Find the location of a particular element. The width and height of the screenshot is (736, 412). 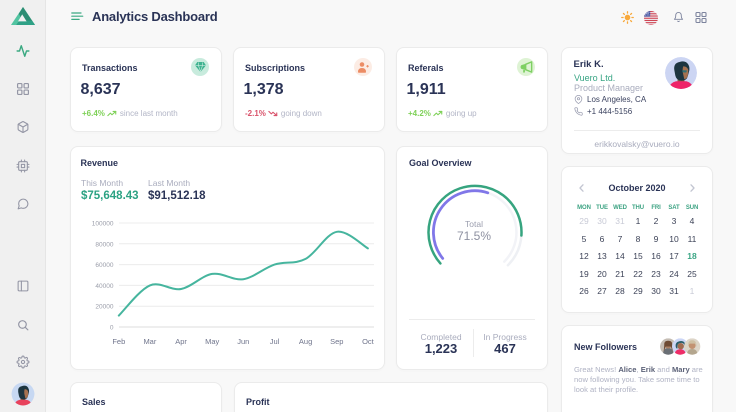

svg-text: Oct is located at coordinates (368, 341).